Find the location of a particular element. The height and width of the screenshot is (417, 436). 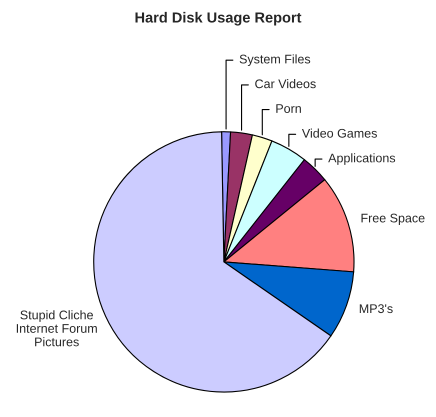

slice-label: Porn is located at coordinates (288, 108).